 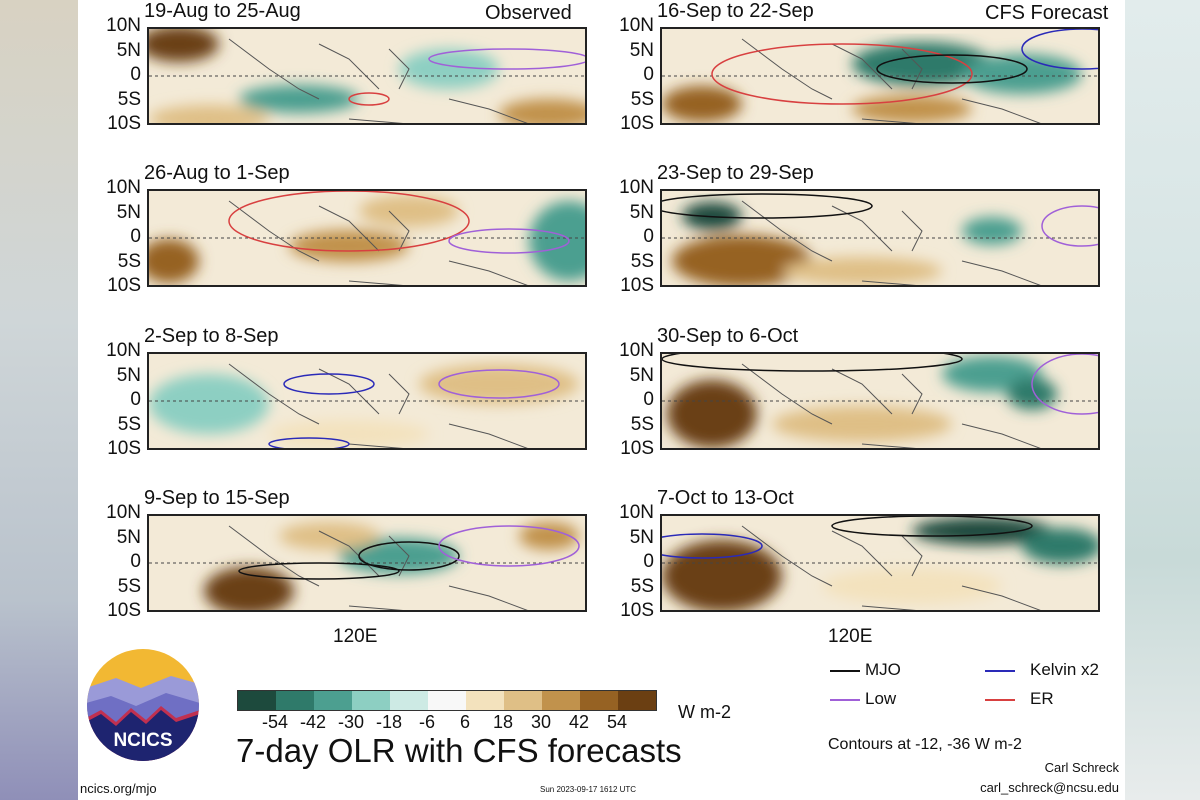 I want to click on panel-date-range: 30-Sep to 6-Oct, so click(x=728, y=336).